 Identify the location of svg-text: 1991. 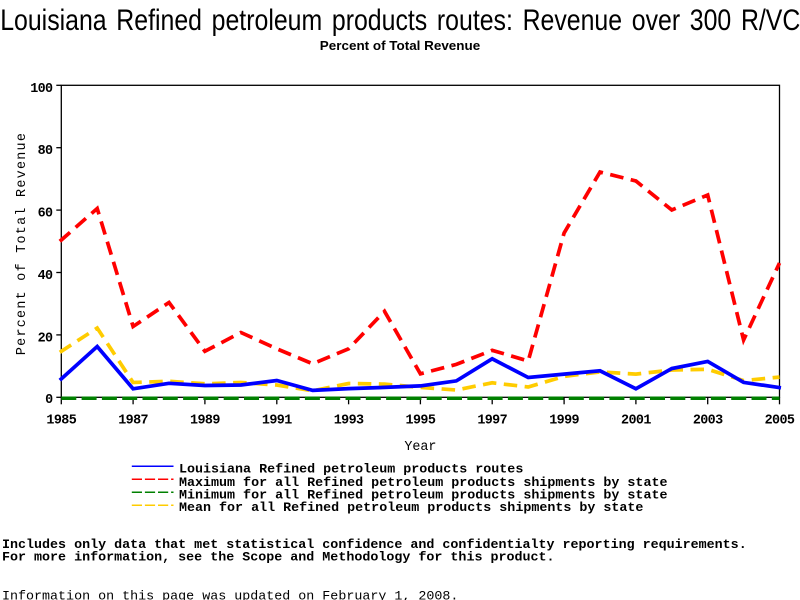
(277, 420).